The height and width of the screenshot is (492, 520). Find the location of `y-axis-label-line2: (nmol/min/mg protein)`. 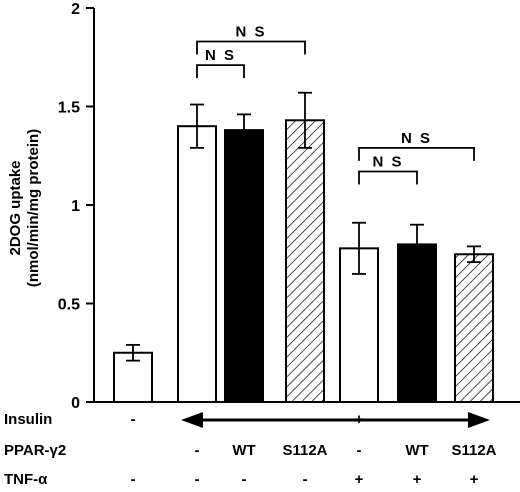

y-axis-label-line2: (nmol/min/mg protein) is located at coordinates (33, 208).